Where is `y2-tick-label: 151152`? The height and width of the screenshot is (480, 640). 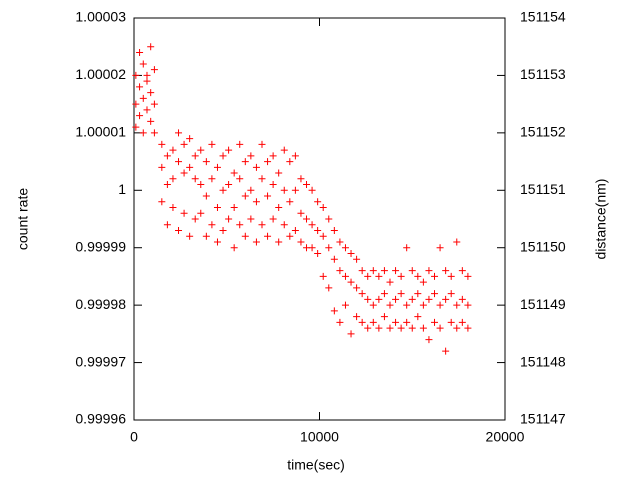
y2-tick-label: 151152 is located at coordinates (543, 132).